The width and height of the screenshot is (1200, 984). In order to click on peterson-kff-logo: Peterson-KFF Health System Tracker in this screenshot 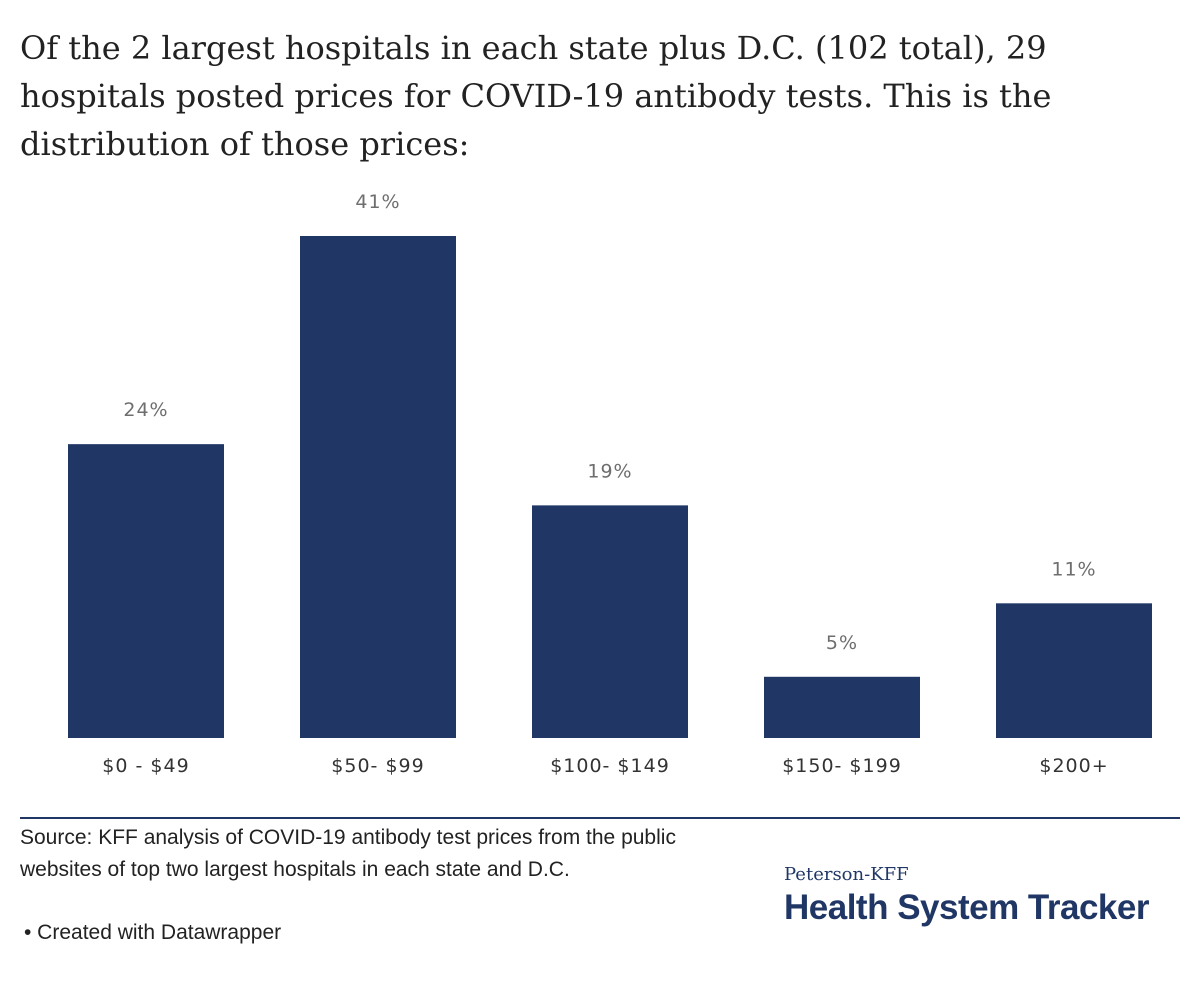, I will do `click(984, 895)`.